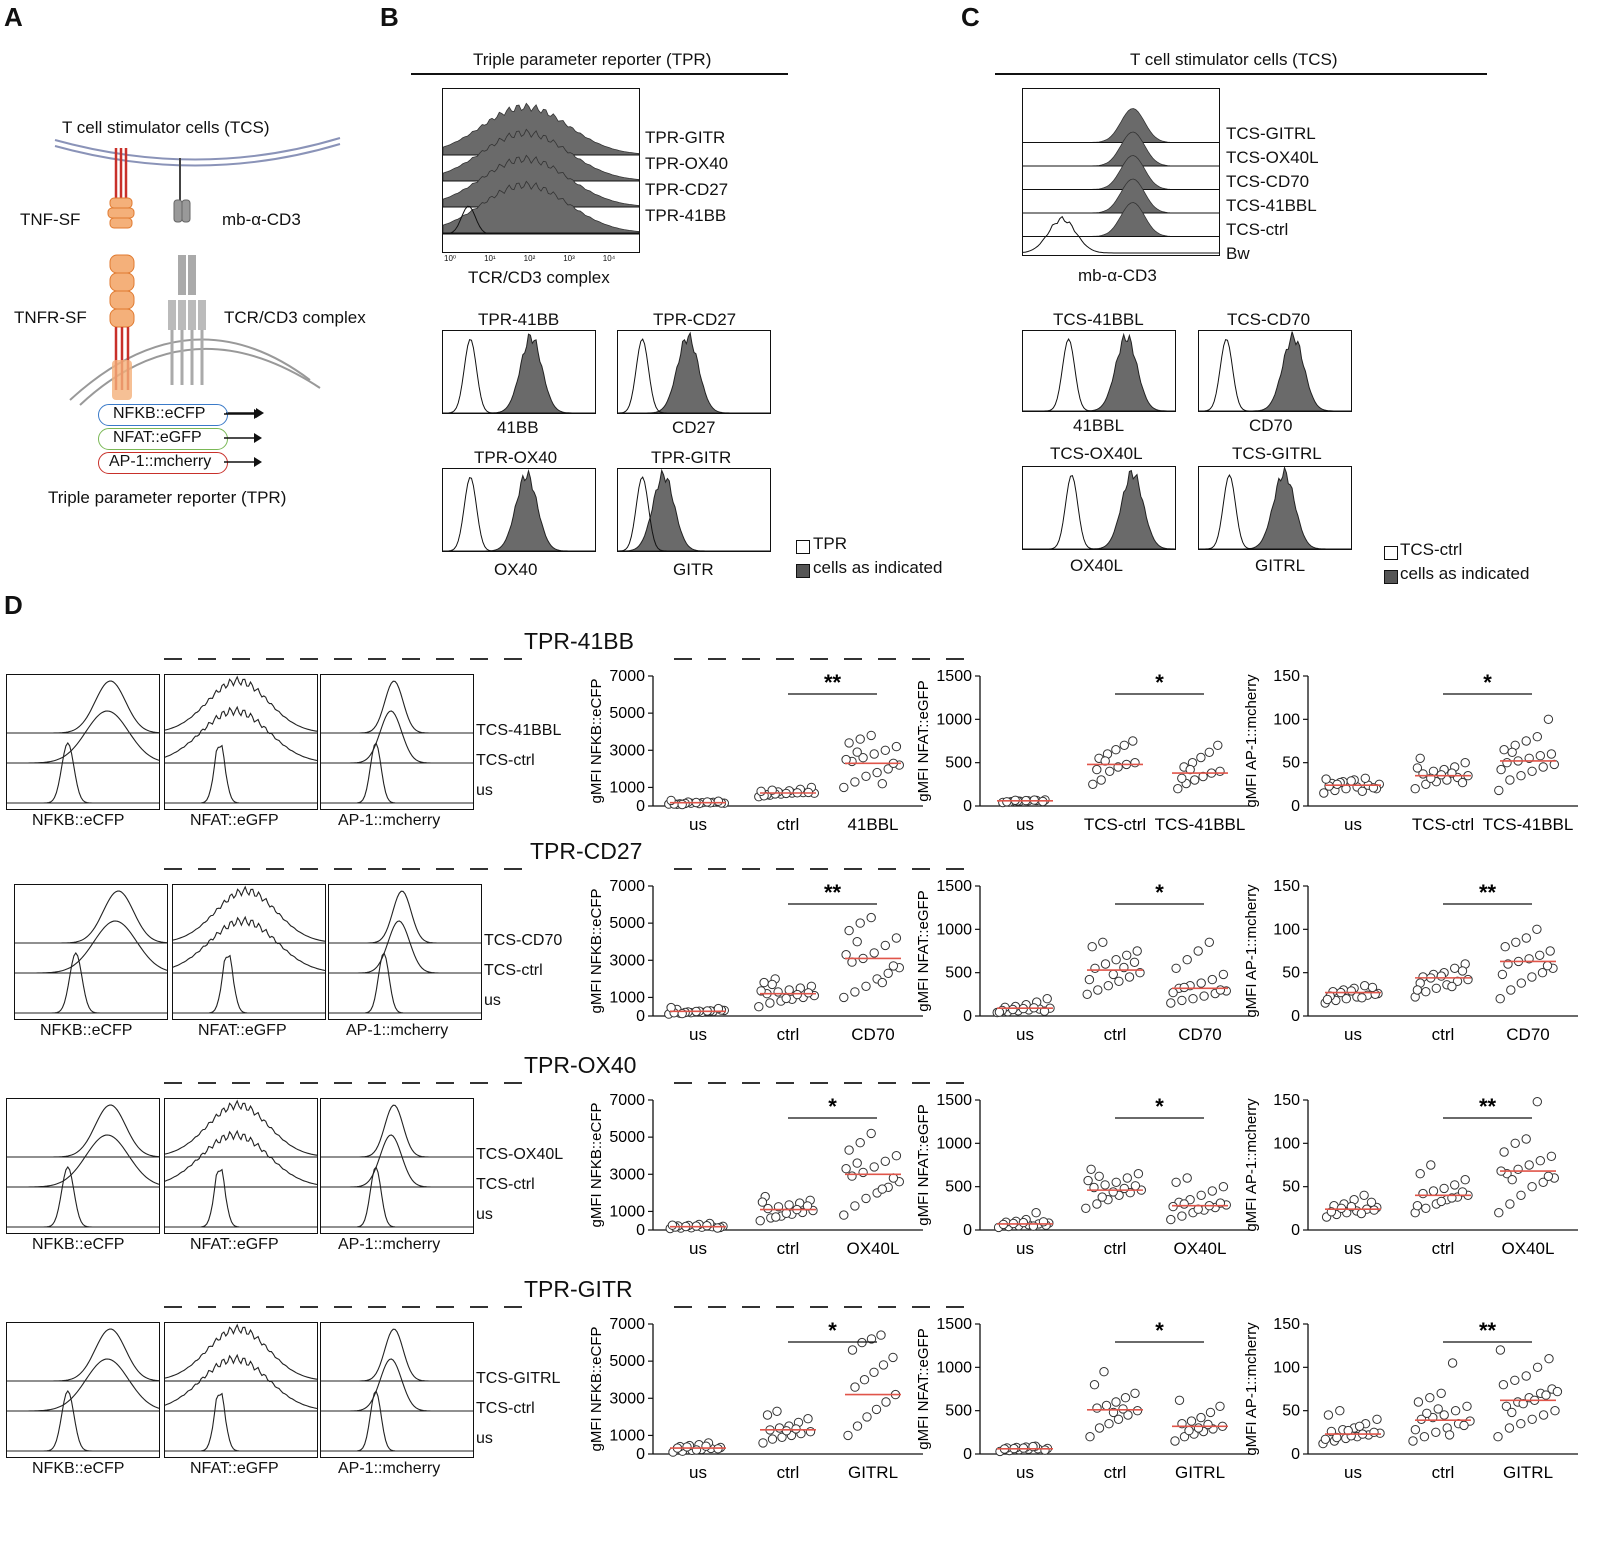 Image resolution: width=1616 pixels, height=1550 pixels. Describe the element at coordinates (163, 415) in the screenshot. I see `nfkb-reporter-box: NFKB::eCFP` at that location.